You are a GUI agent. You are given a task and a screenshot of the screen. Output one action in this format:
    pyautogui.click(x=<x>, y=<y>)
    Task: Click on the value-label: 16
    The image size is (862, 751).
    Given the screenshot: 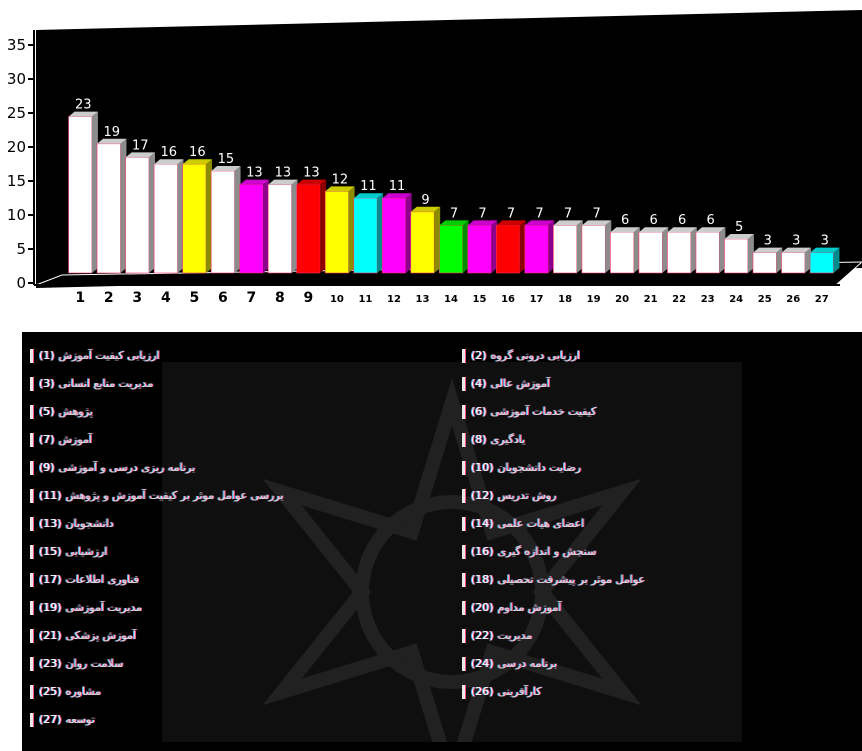 What is the action you would take?
    pyautogui.click(x=169, y=152)
    